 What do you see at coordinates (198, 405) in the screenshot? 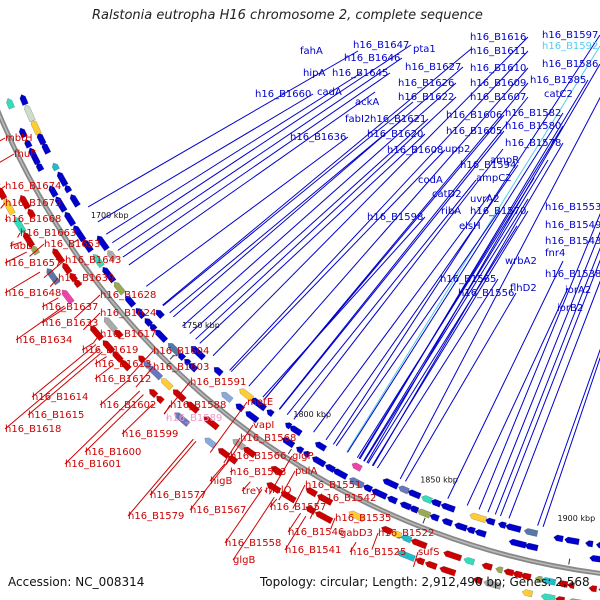
I see `gene-label-plus: h16_B1588` at bounding box center [198, 405].